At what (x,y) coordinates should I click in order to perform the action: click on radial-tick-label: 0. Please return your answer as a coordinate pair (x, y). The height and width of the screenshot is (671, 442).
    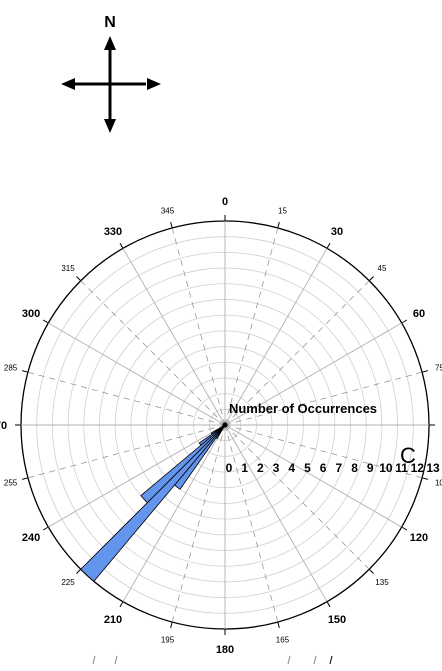
    Looking at the image, I should click on (229, 468).